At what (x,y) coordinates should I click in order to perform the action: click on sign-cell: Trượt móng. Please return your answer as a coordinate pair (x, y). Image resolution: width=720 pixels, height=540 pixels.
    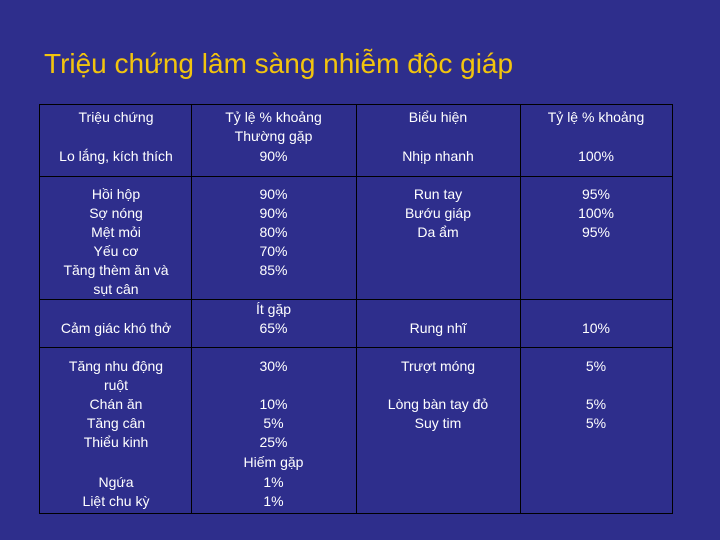
    Looking at the image, I should click on (438, 366).